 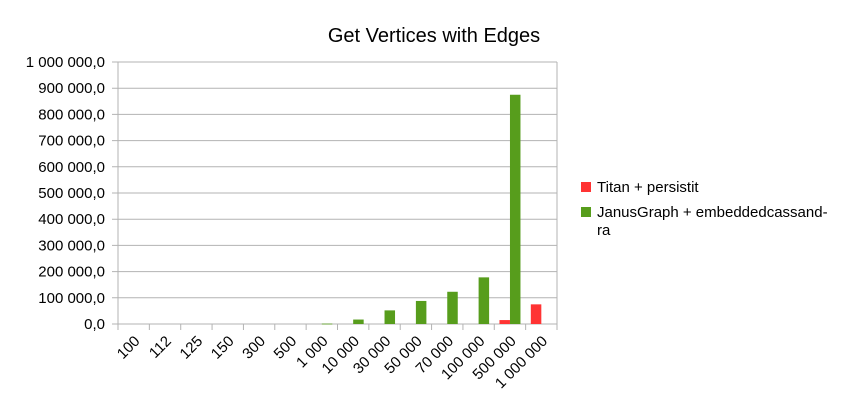 I want to click on x-tick-label: 150, so click(x=223, y=348).